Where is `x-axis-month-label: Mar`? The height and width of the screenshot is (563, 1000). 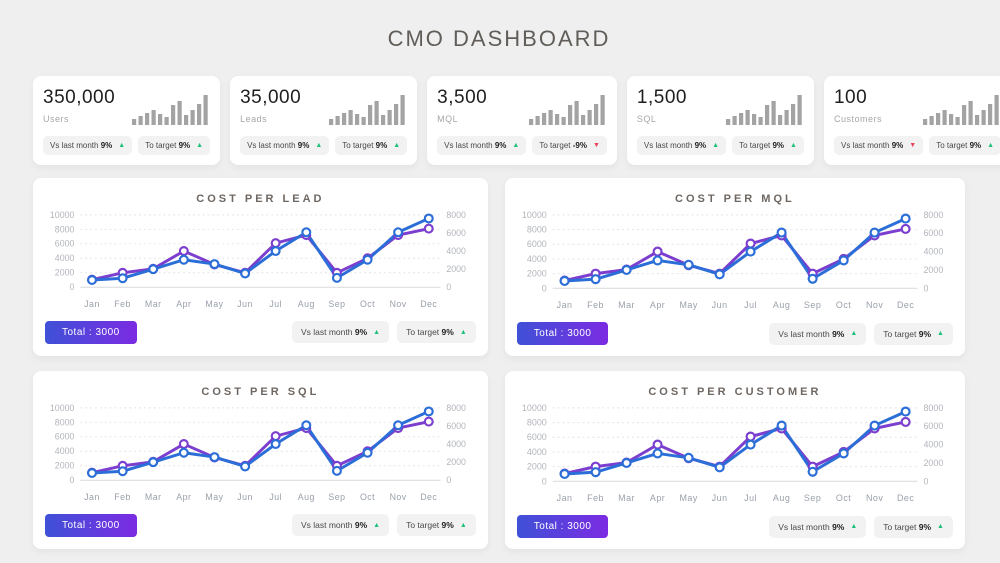 x-axis-month-label: Mar is located at coordinates (153, 497).